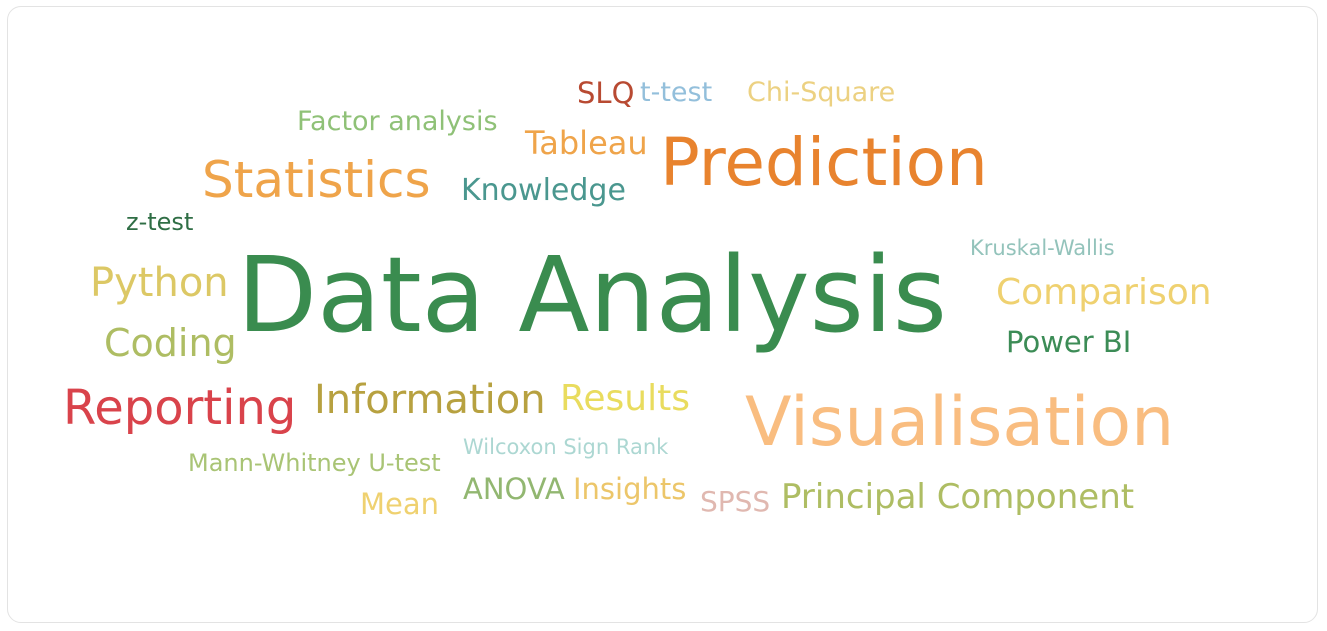 This screenshot has width=1327, height=631. What do you see at coordinates (170, 343) in the screenshot?
I see `word-coding: Coding` at bounding box center [170, 343].